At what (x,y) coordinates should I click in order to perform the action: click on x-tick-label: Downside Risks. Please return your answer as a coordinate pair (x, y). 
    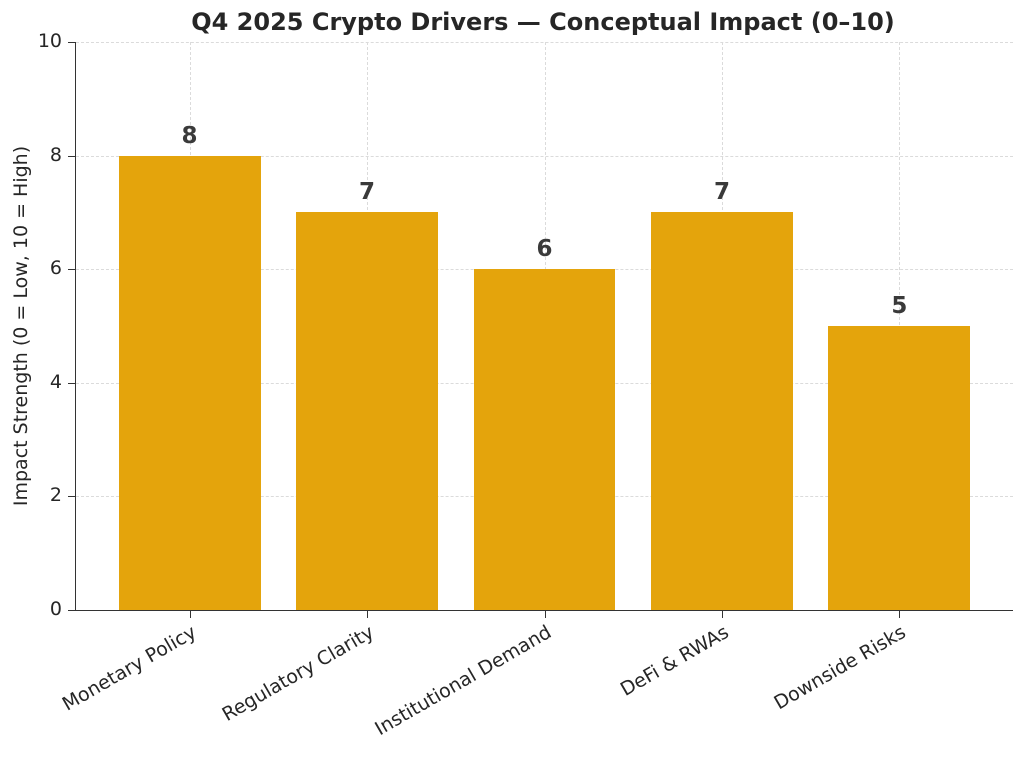
    Looking at the image, I should click on (840, 668).